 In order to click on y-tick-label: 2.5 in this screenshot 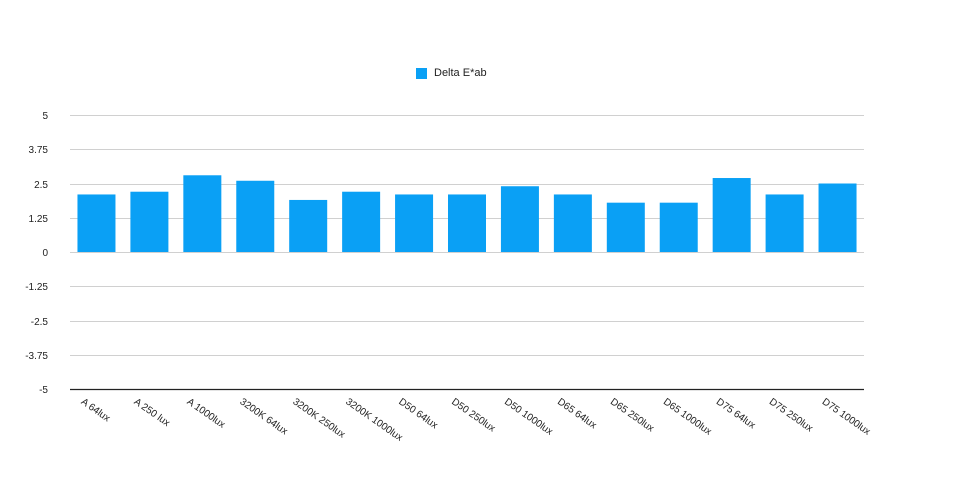, I will do `click(41, 185)`.